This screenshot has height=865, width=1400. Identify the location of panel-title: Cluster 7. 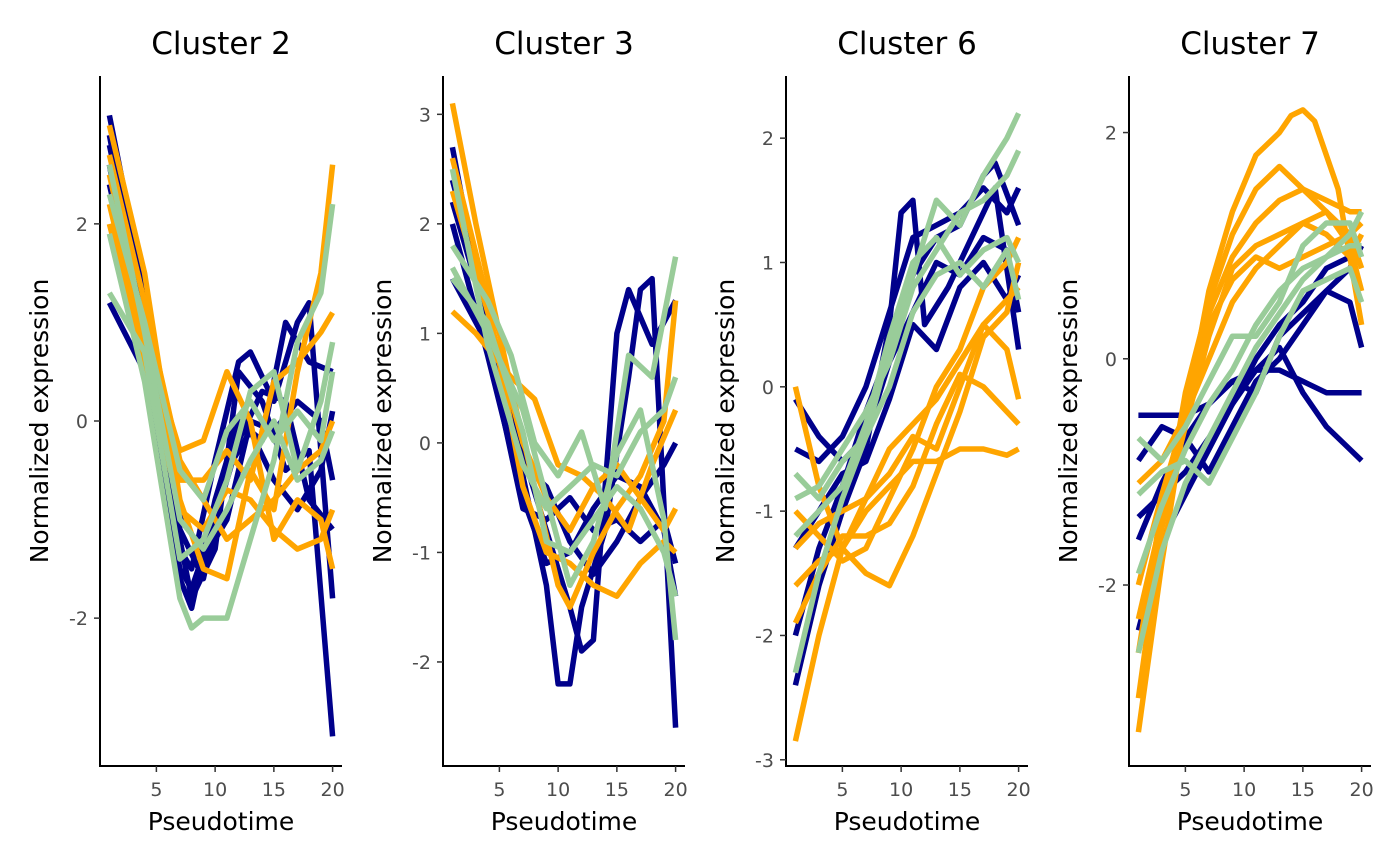
(1250, 44).